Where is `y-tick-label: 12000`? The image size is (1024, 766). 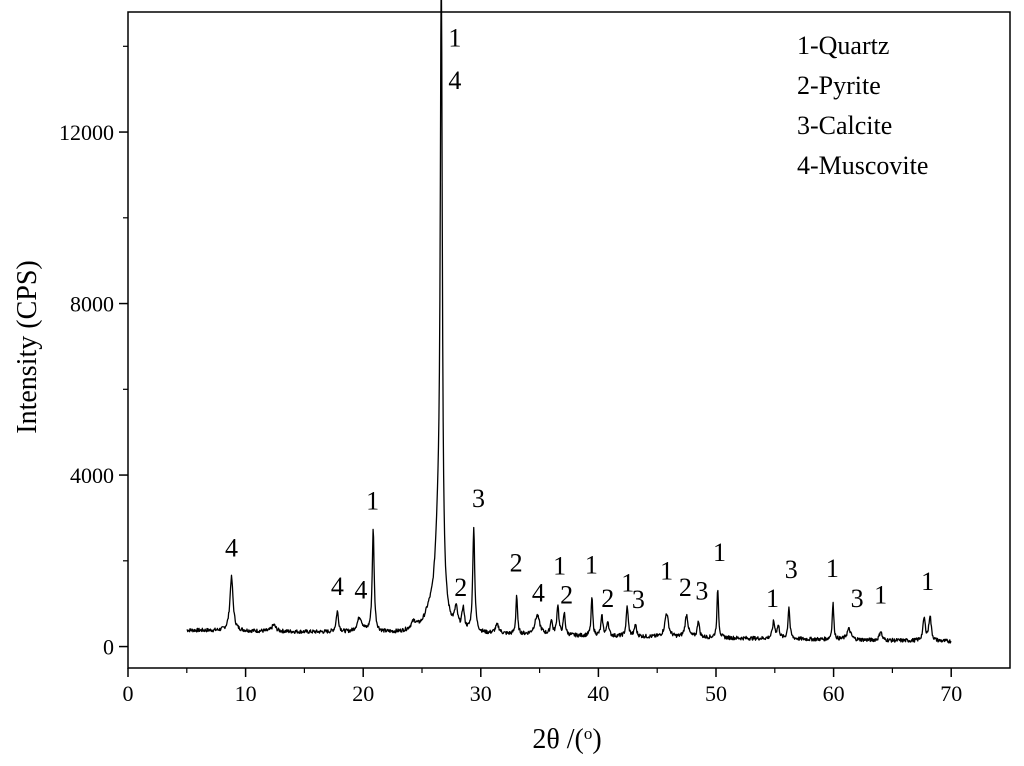
y-tick-label: 12000 is located at coordinates (86, 132).